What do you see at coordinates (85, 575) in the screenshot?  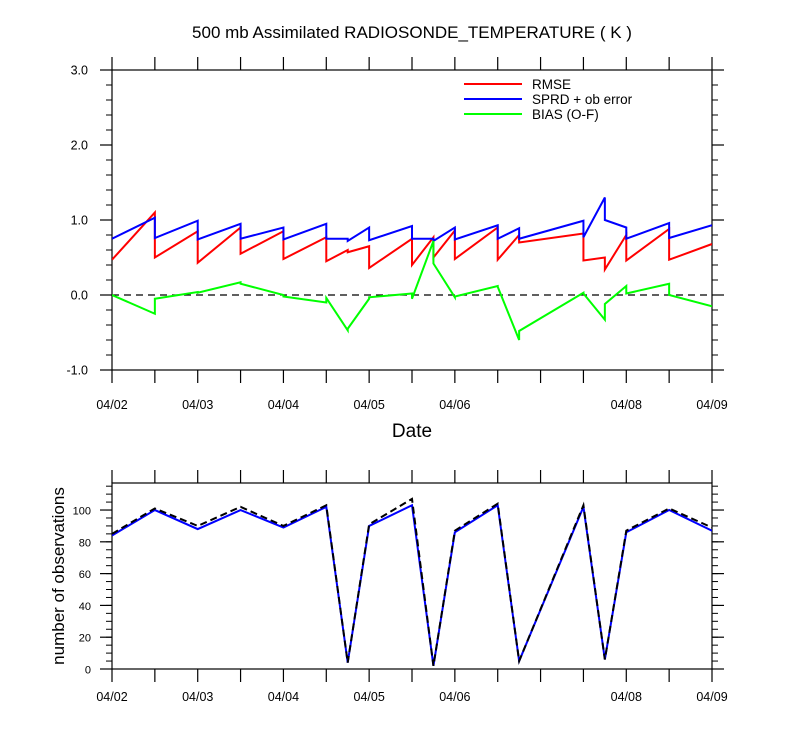 I see `y-tick-label: 60` at bounding box center [85, 575].